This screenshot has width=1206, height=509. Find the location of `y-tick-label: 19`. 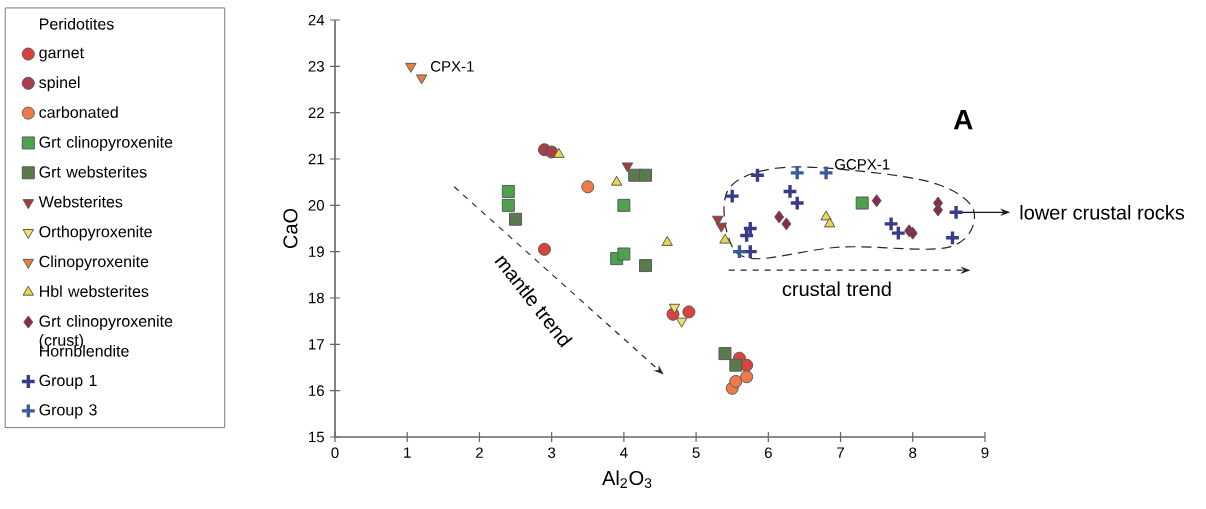

y-tick-label: 19 is located at coordinates (316, 251).